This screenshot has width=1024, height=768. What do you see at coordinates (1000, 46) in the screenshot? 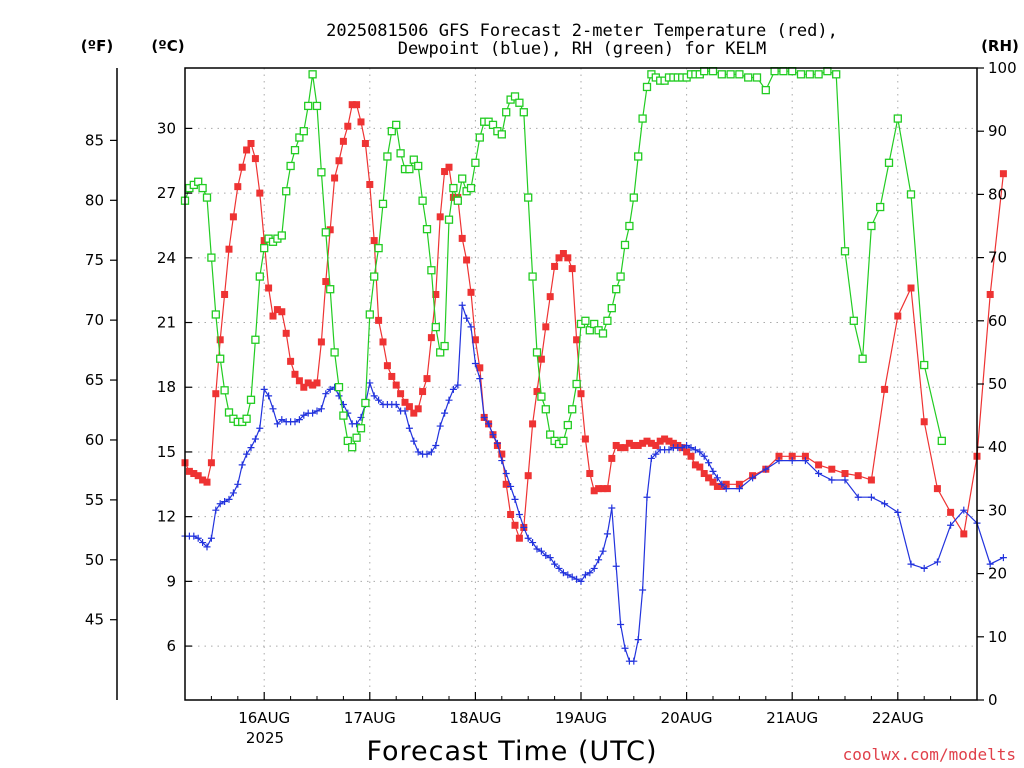
I see `rh-unit-label: (RH)` at bounding box center [1000, 46].